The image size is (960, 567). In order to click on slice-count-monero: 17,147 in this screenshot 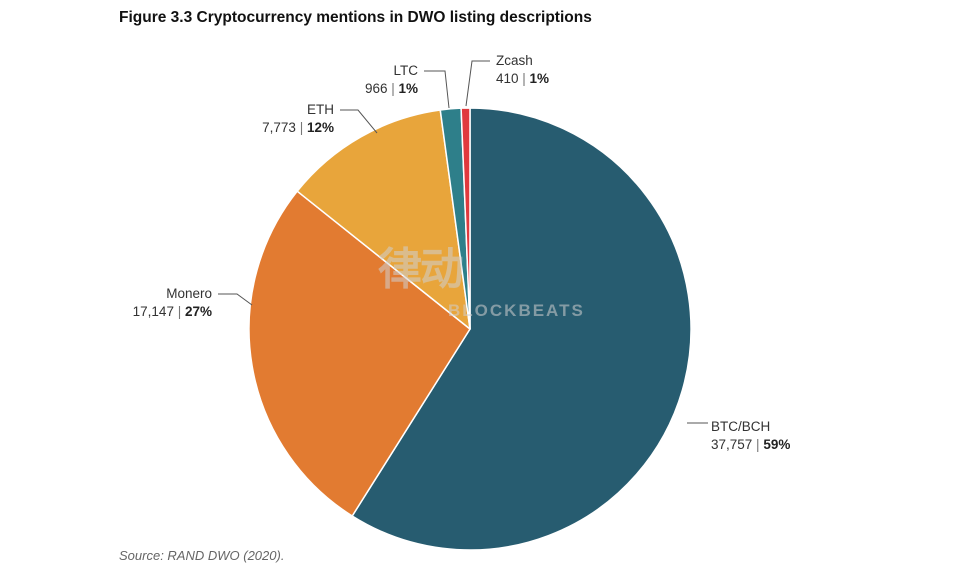, I will do `click(153, 311)`.